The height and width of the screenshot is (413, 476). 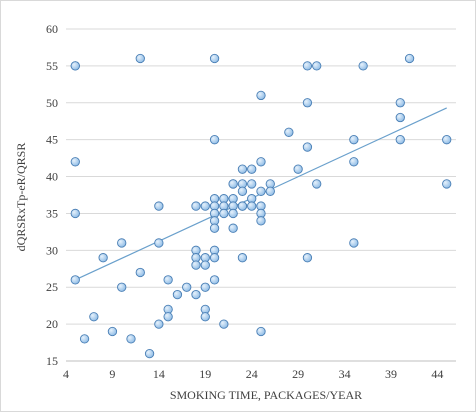 What do you see at coordinates (52, 213) in the screenshot?
I see `y-tick-label: 35` at bounding box center [52, 213].